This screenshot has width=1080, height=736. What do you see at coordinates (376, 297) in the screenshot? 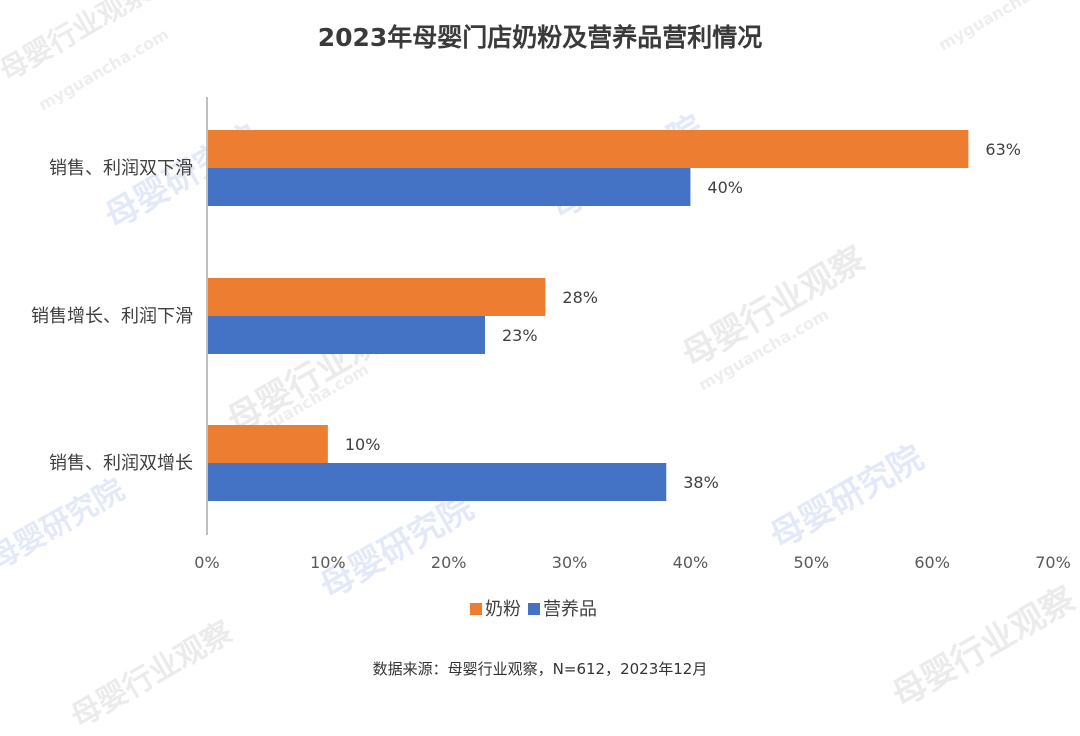
I see `bar-奶粉-1` at bounding box center [376, 297].